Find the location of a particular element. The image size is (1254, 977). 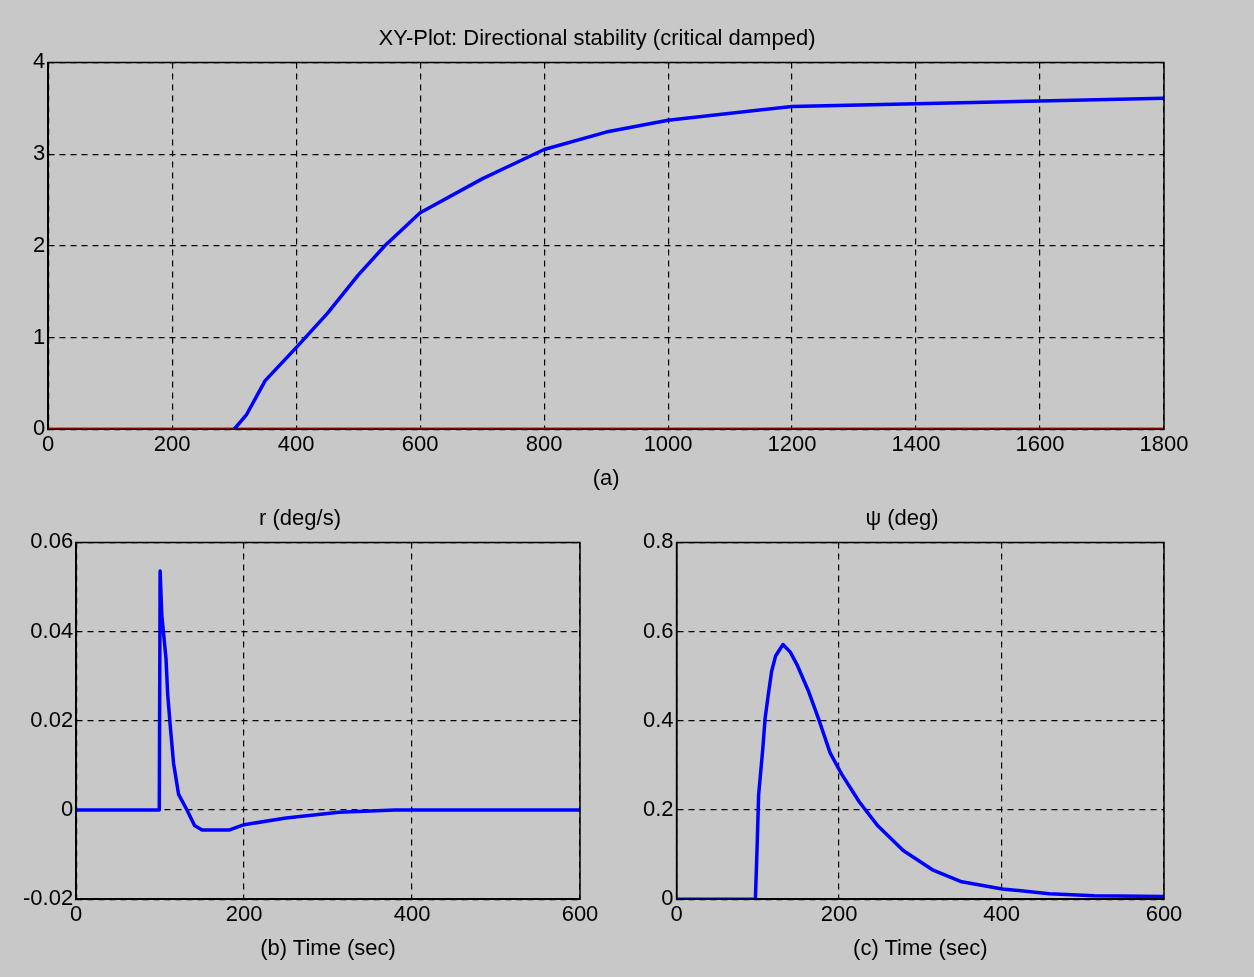

chart-title: XY-Plot: Directional stability (critical damped) is located at coordinates (597, 38).